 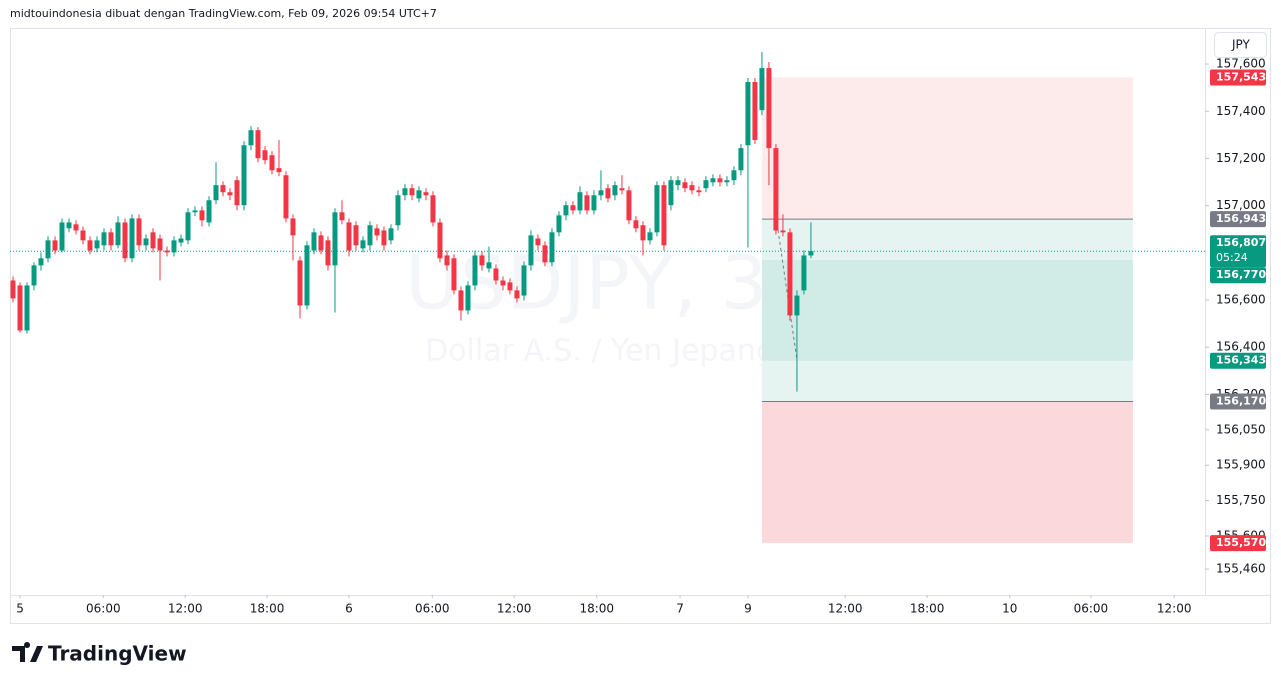 I want to click on zone, so click(x=947, y=310).